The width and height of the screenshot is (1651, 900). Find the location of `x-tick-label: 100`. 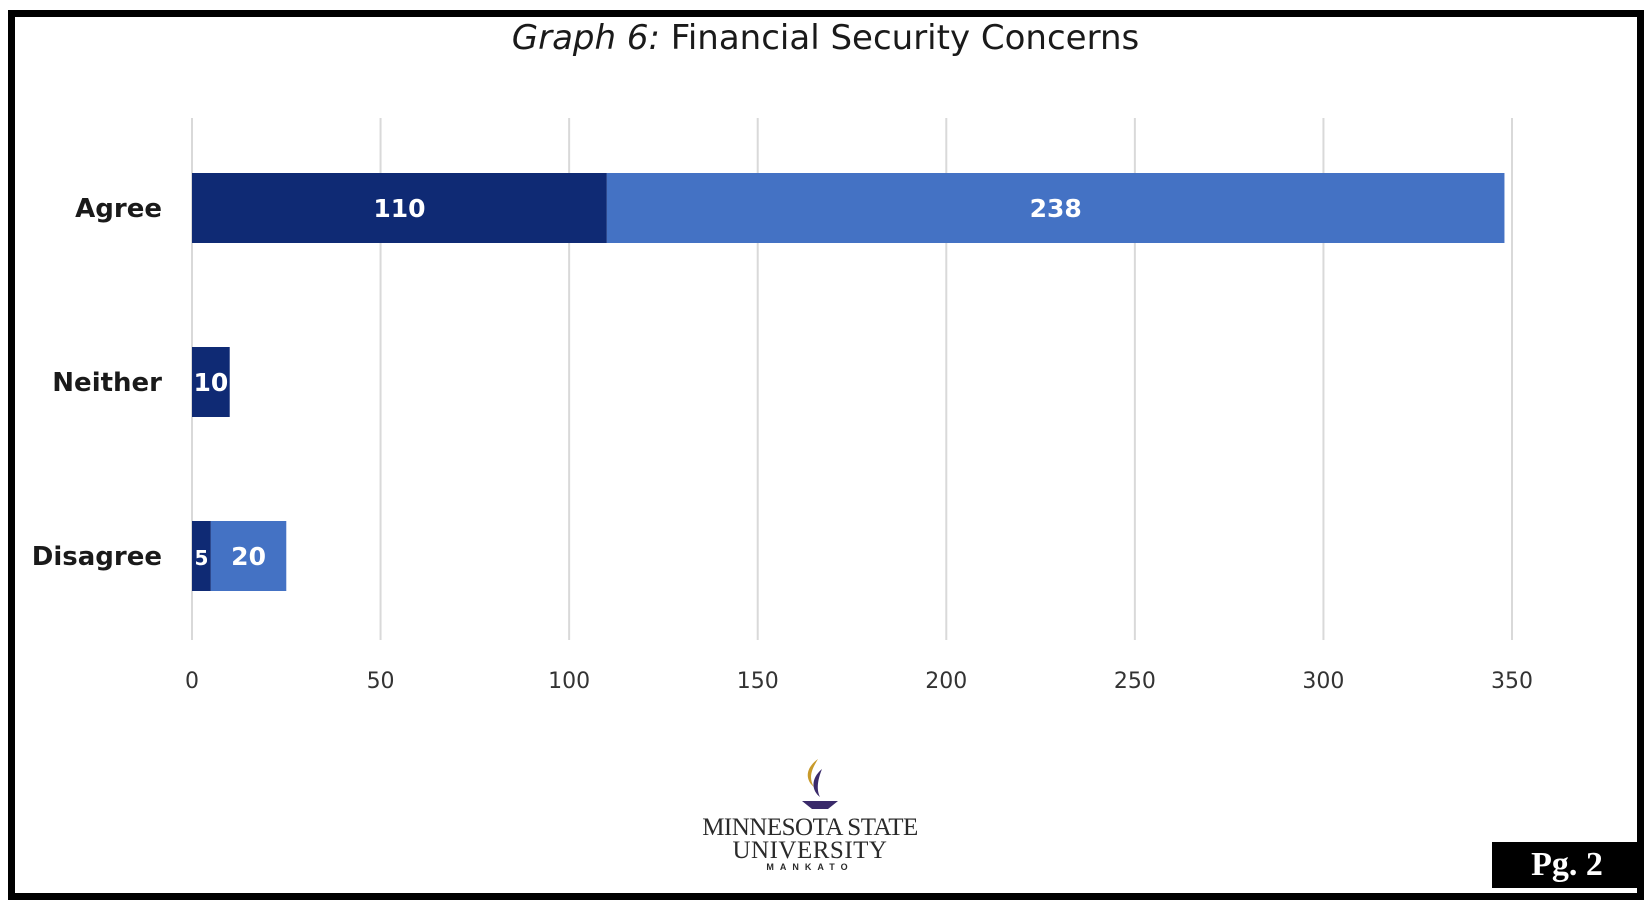

x-tick-label: 100 is located at coordinates (569, 681).